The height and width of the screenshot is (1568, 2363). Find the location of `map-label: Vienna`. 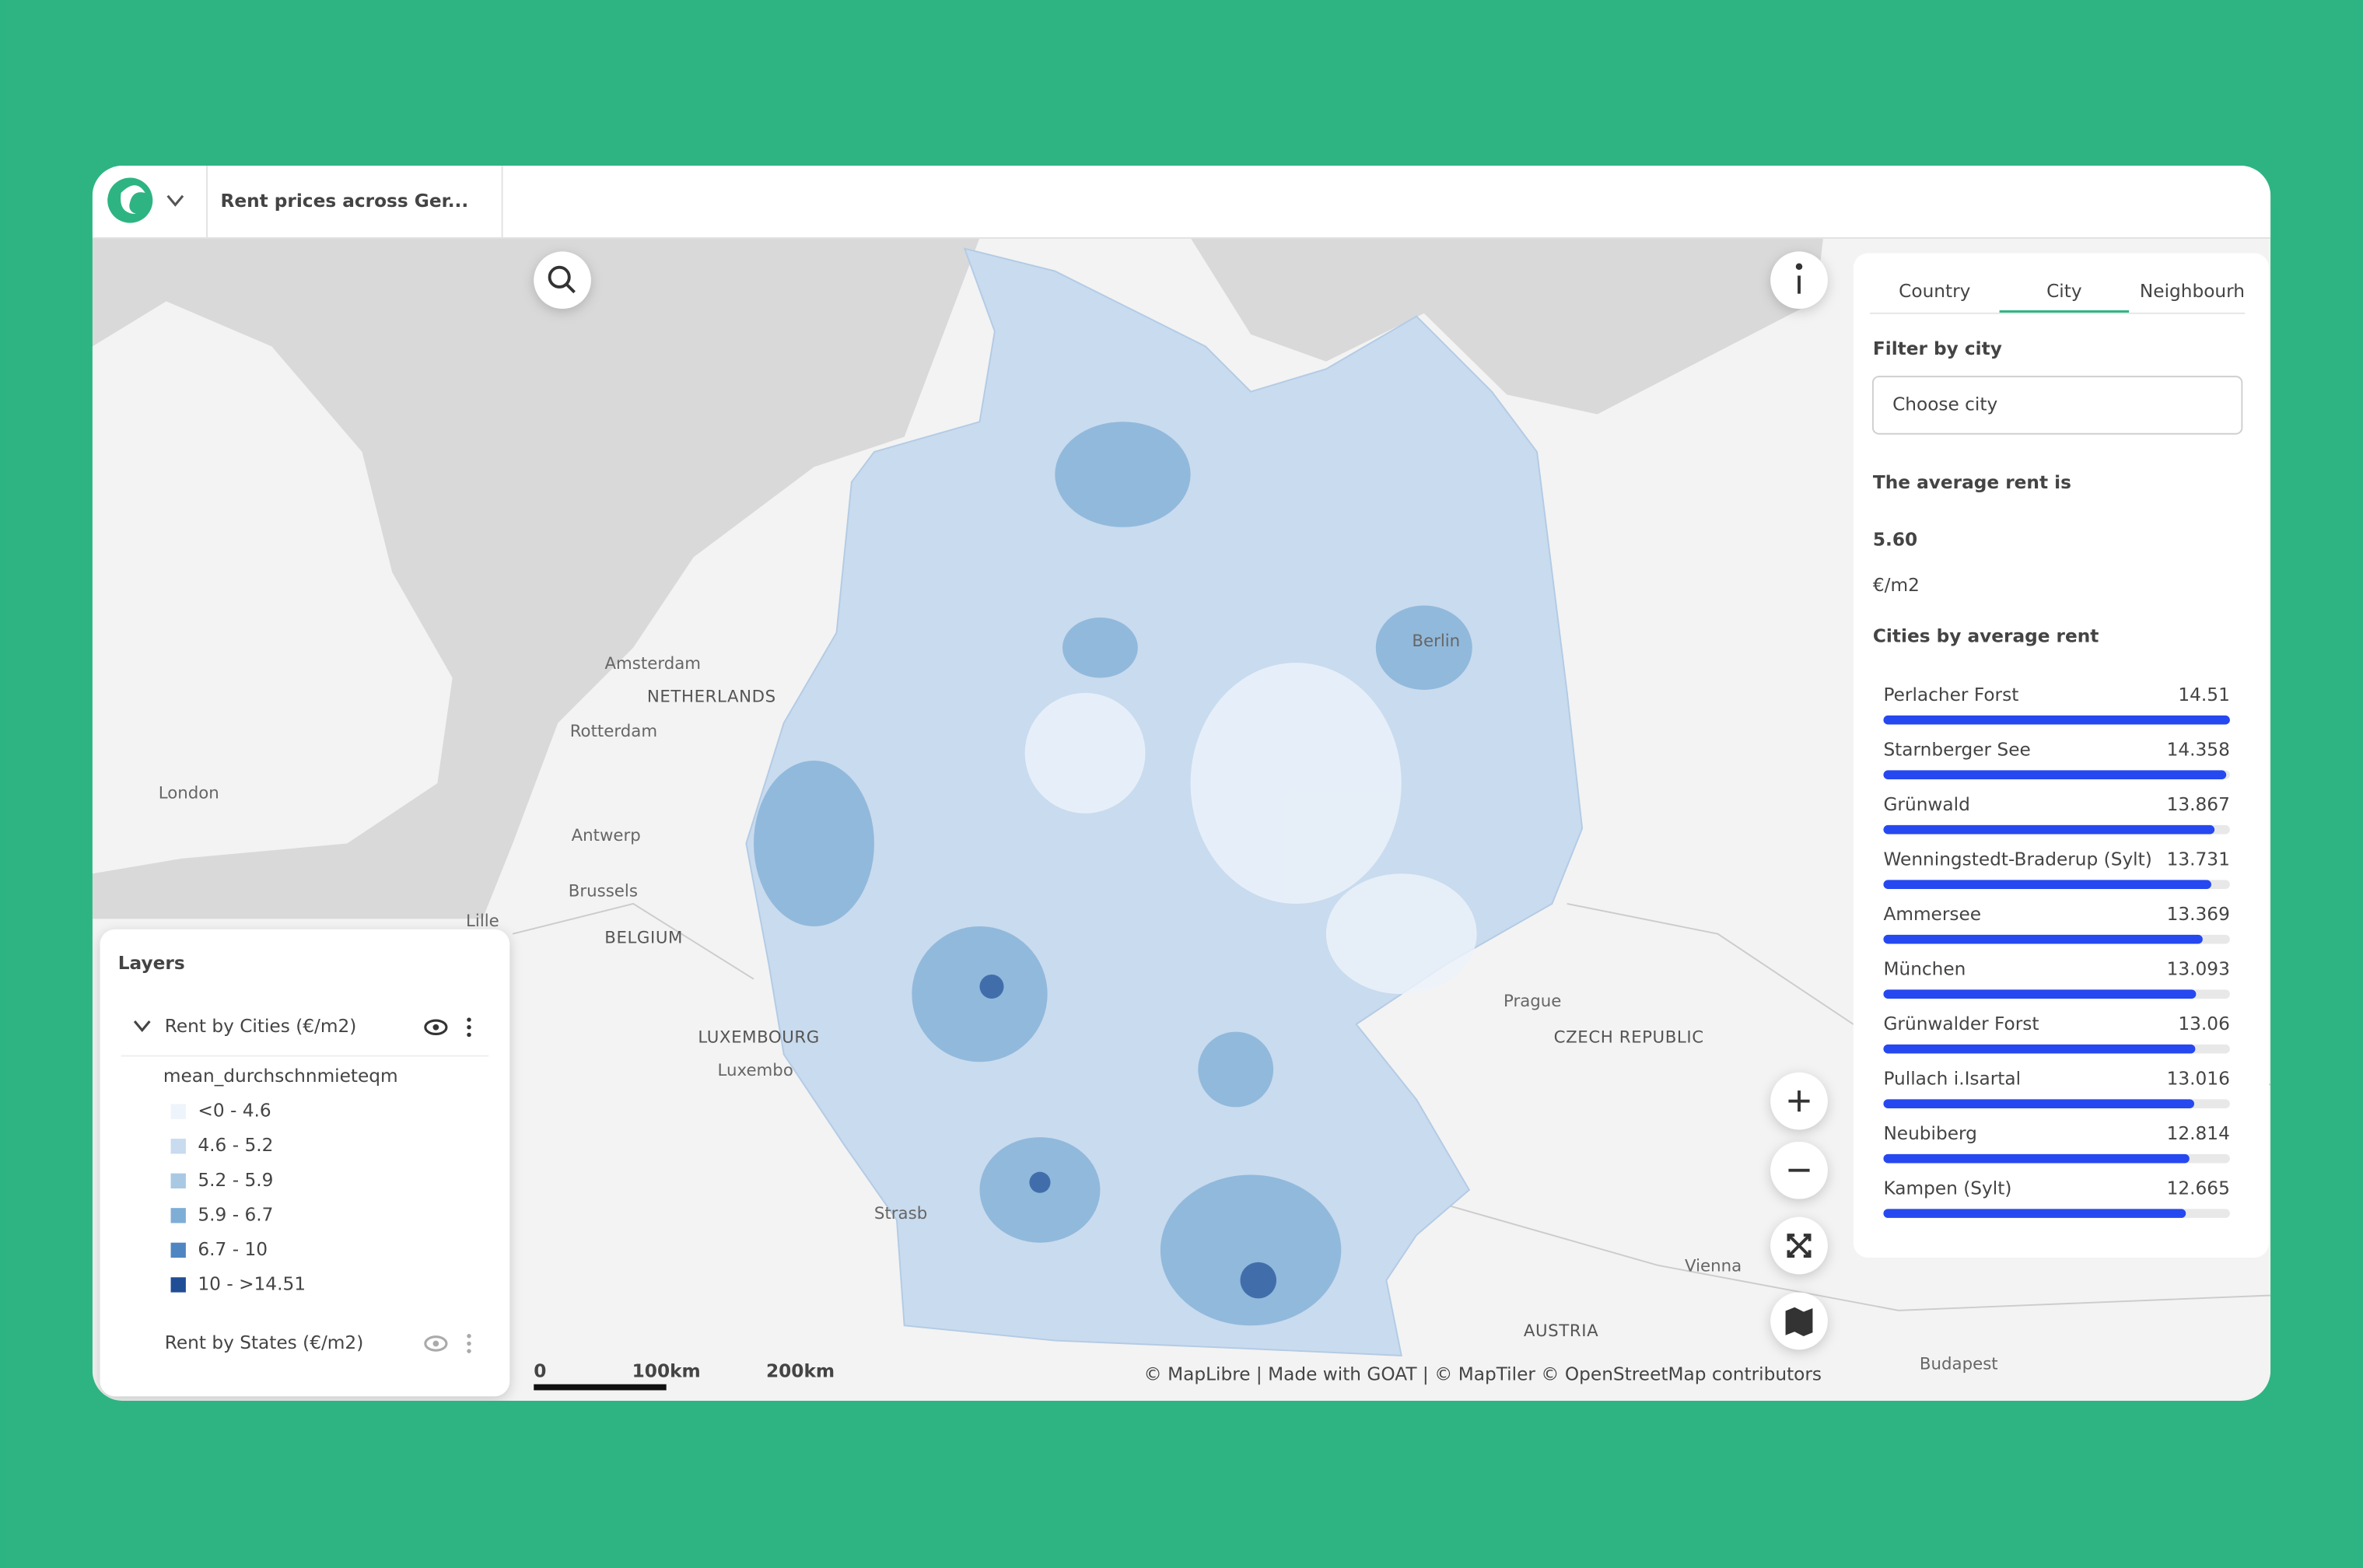

map-label: Vienna is located at coordinates (1714, 1266).